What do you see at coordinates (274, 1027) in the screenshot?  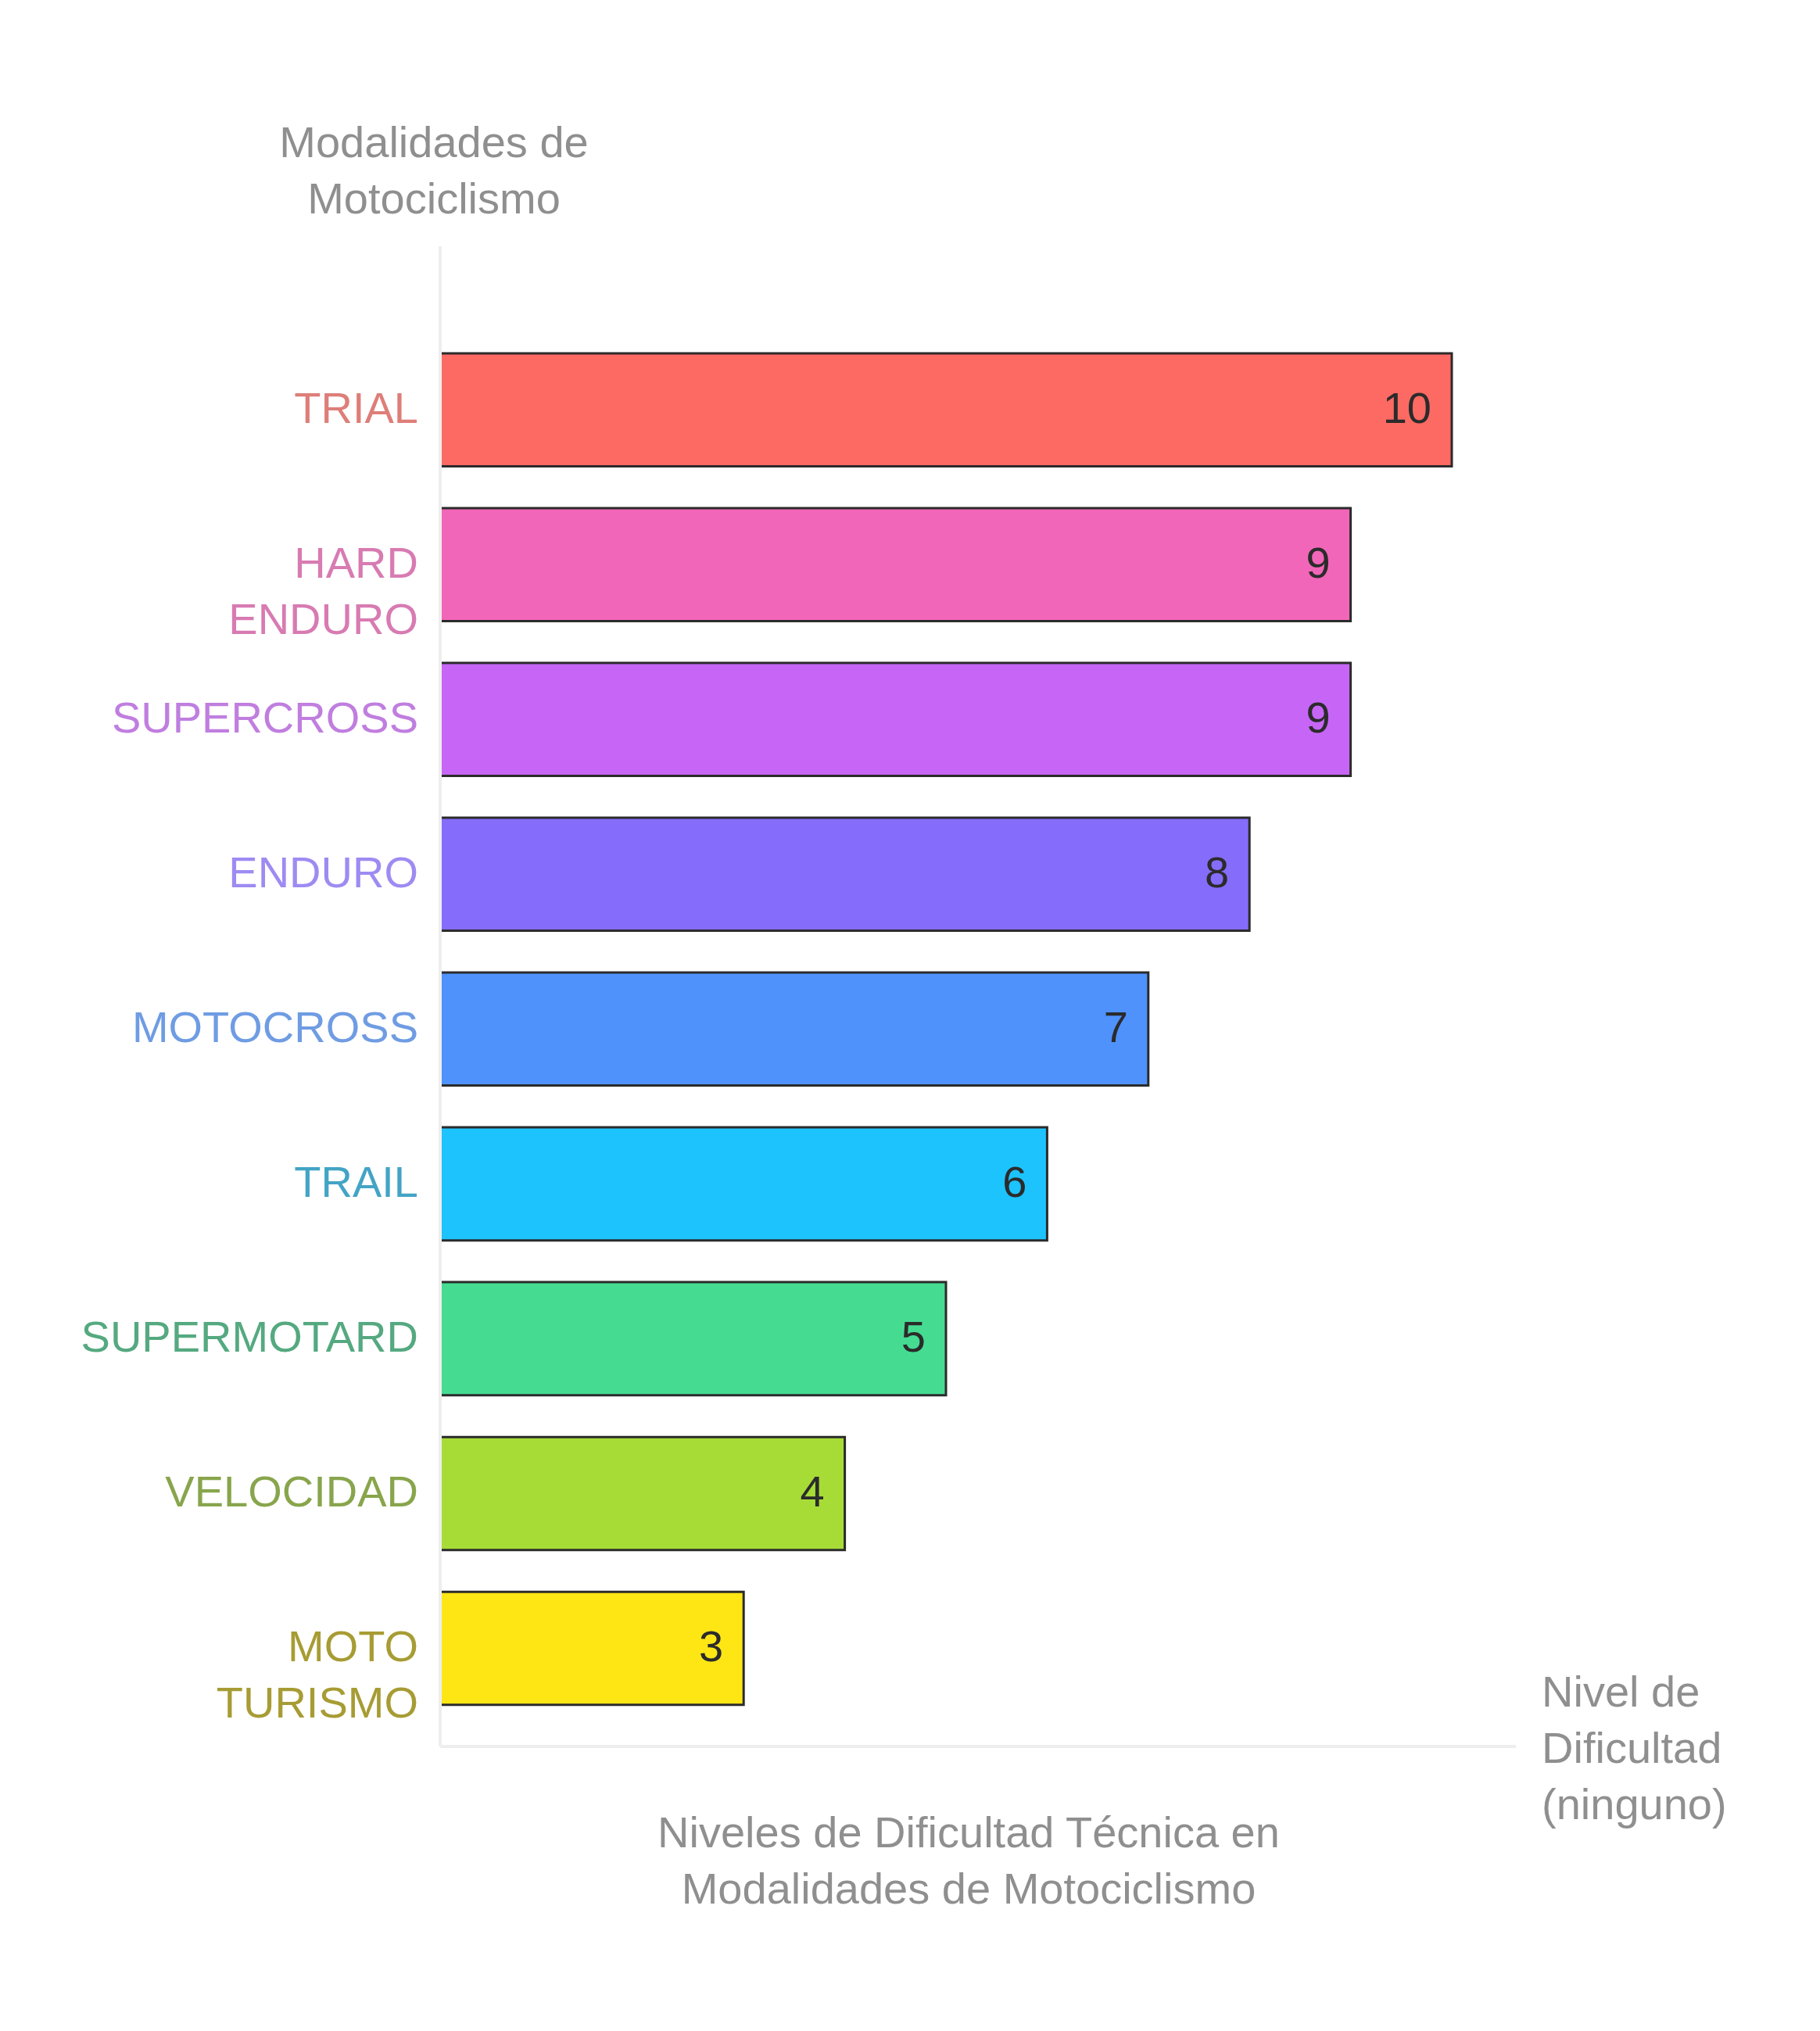 I see `y-tick-label: MOTOCROSS` at bounding box center [274, 1027].